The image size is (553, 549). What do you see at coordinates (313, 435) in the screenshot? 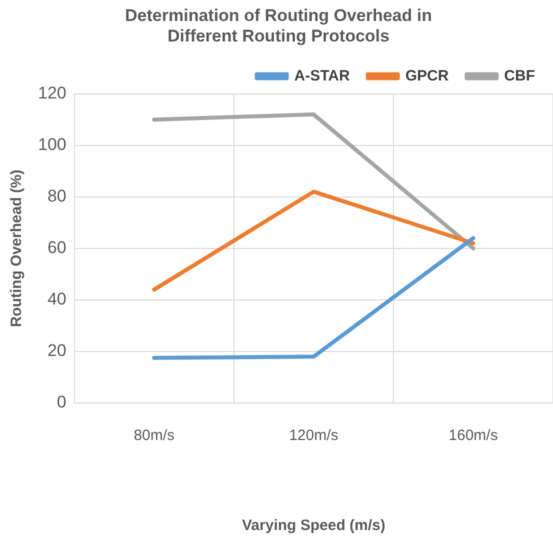
I see `x-tick-label: 120m/s` at bounding box center [313, 435].